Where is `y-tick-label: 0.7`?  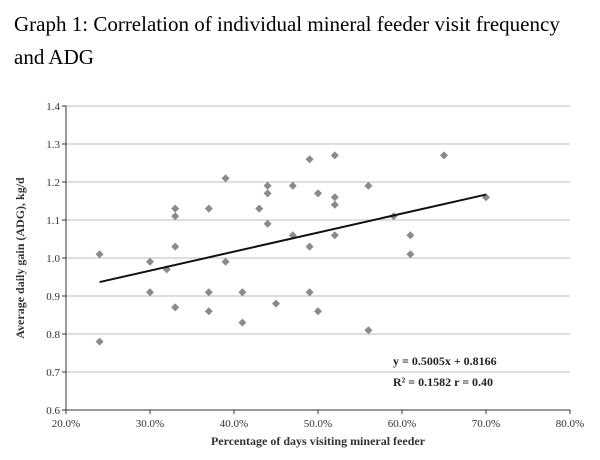
y-tick-label: 0.7 is located at coordinates (53, 373).